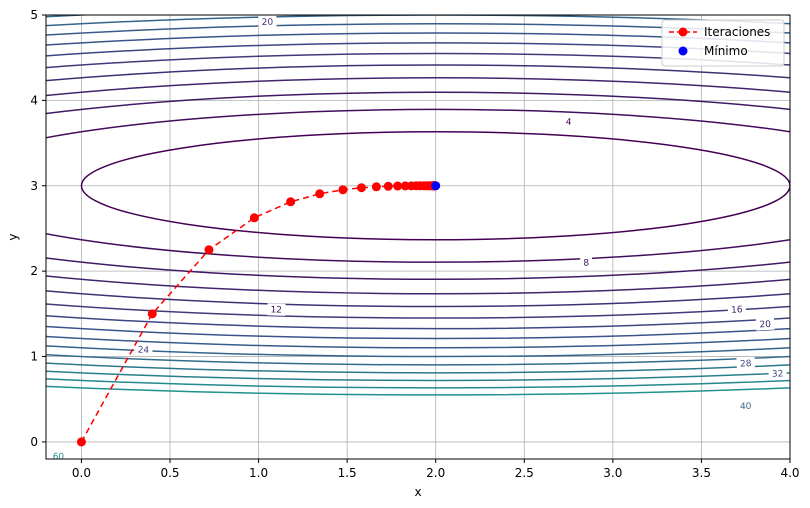 The image size is (810, 508). I want to click on contour-label: 40, so click(746, 407).